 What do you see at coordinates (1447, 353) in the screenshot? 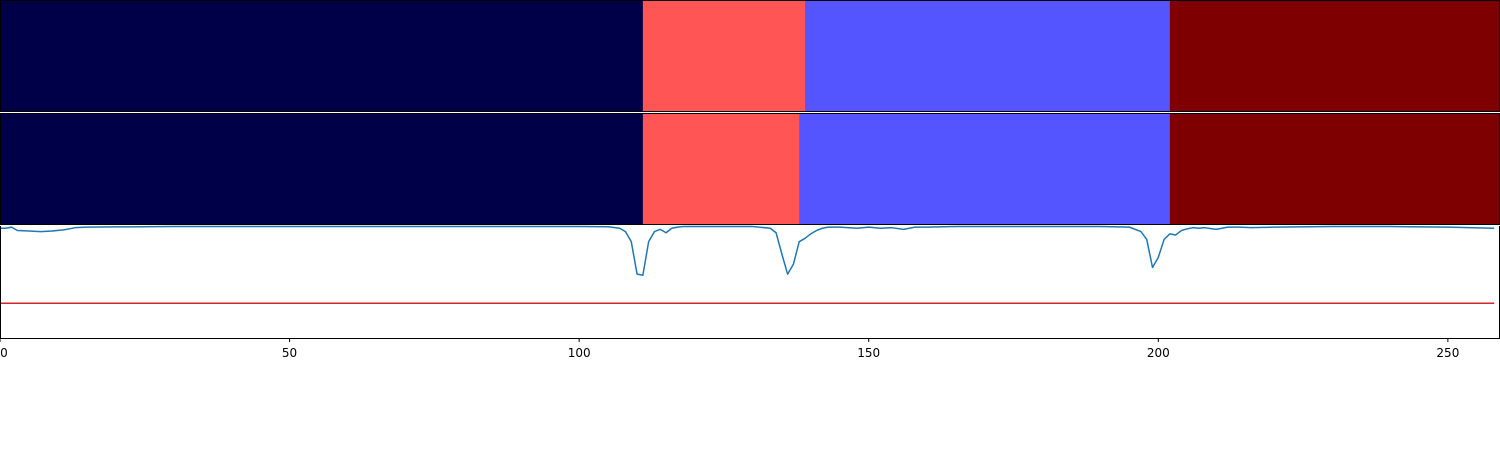
I see `x-tick-label-250: 250` at bounding box center [1447, 353].